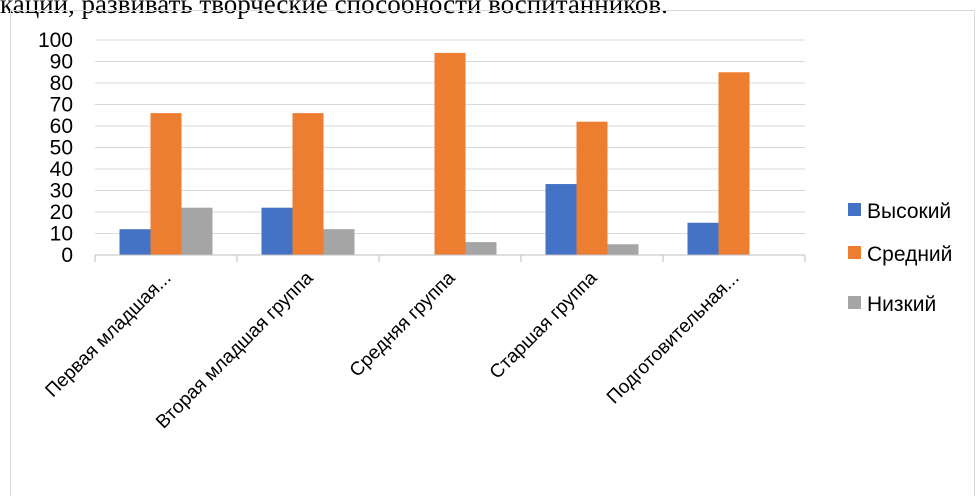  I want to click on y-tick-label: 70, so click(61, 105).